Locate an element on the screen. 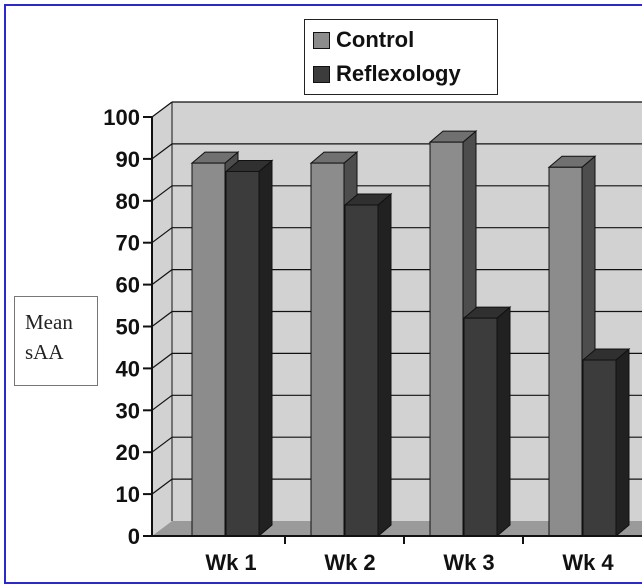 The image size is (642, 584). legend-item-reflexology: Reflexology is located at coordinates (387, 74).